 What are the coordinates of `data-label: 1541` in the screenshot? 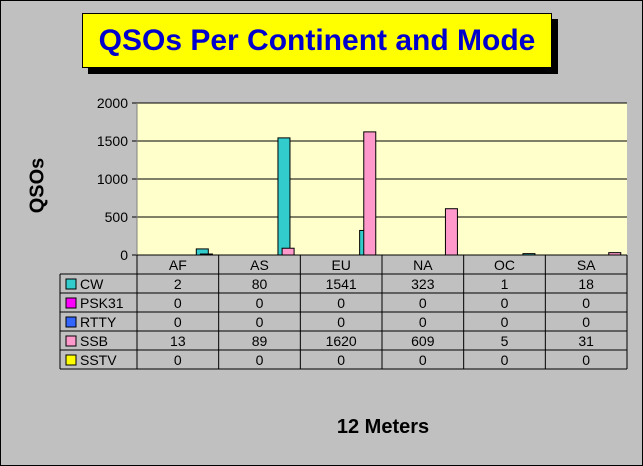 It's located at (341, 284).